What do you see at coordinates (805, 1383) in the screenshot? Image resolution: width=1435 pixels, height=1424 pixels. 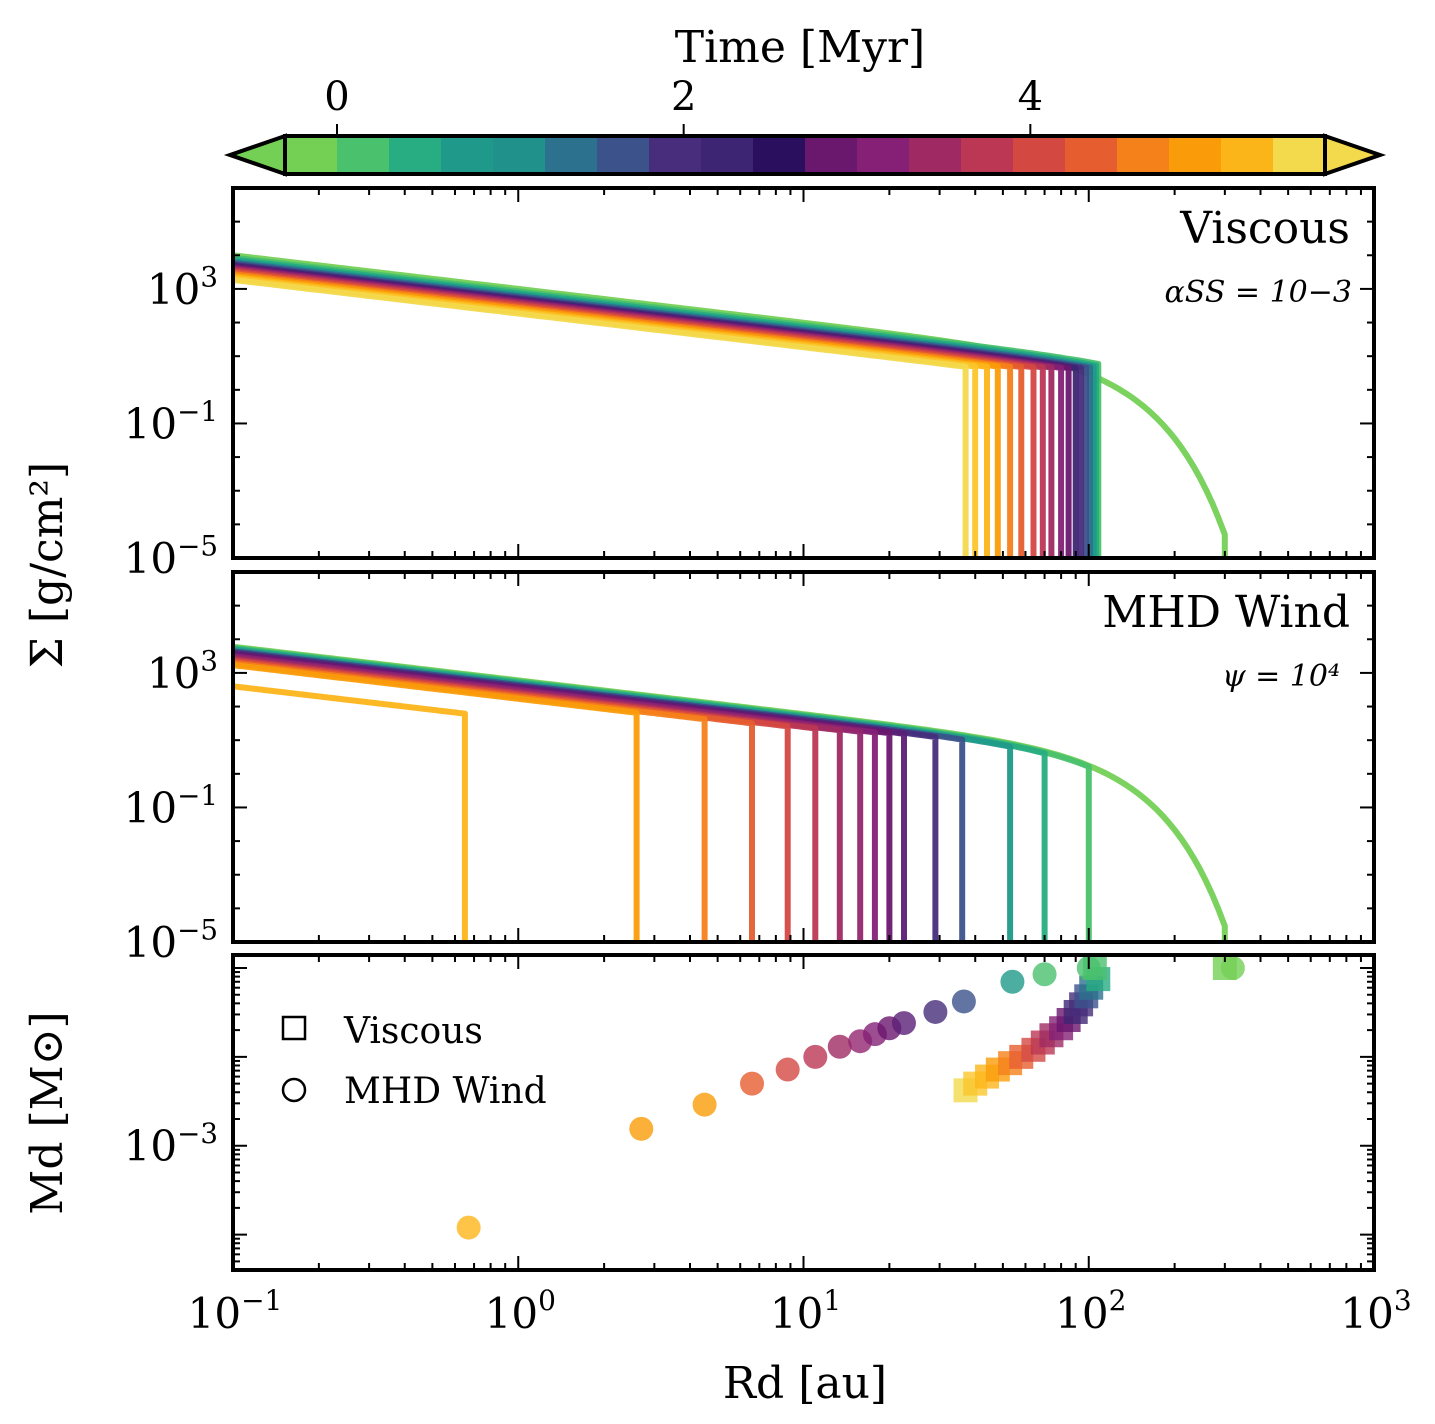 I see `x-axis-label: Rd [au]` at bounding box center [805, 1383].